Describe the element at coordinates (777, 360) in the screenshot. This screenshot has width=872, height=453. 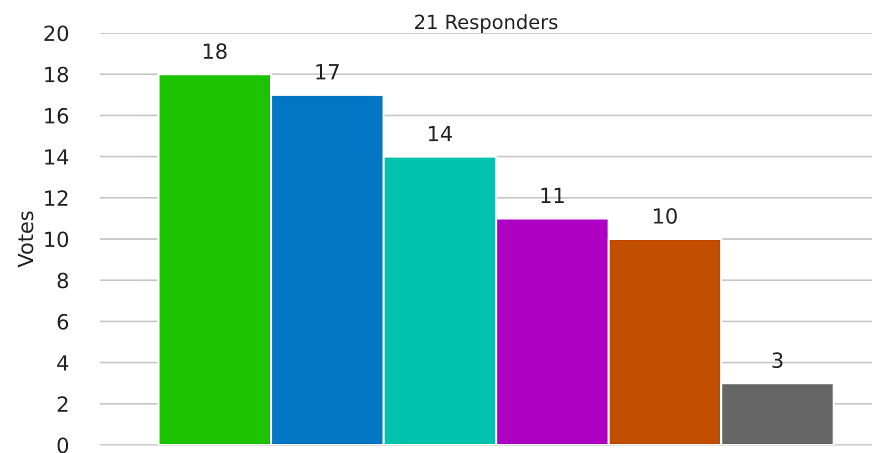
I see `data-label: 3` at that location.